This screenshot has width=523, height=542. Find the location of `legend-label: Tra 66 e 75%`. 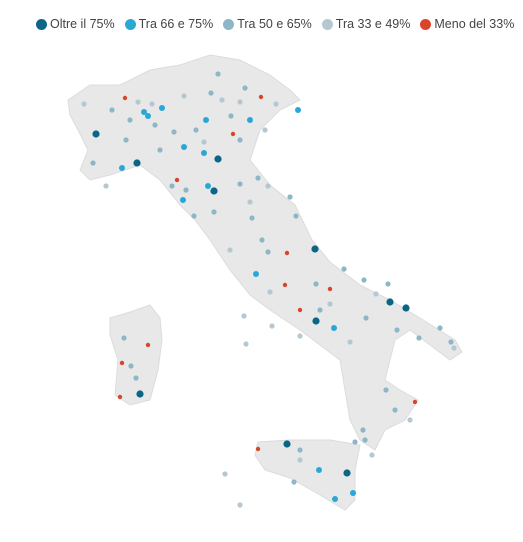

legend-label: Tra 66 e 75% is located at coordinates (176, 24).